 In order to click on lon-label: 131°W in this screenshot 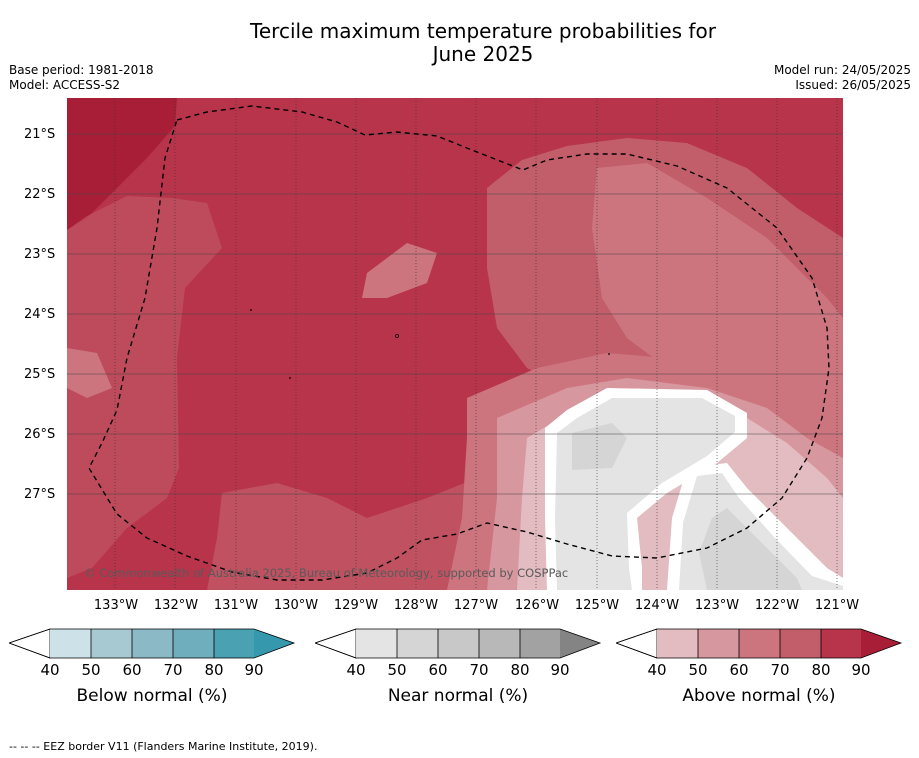, I will do `click(236, 605)`.